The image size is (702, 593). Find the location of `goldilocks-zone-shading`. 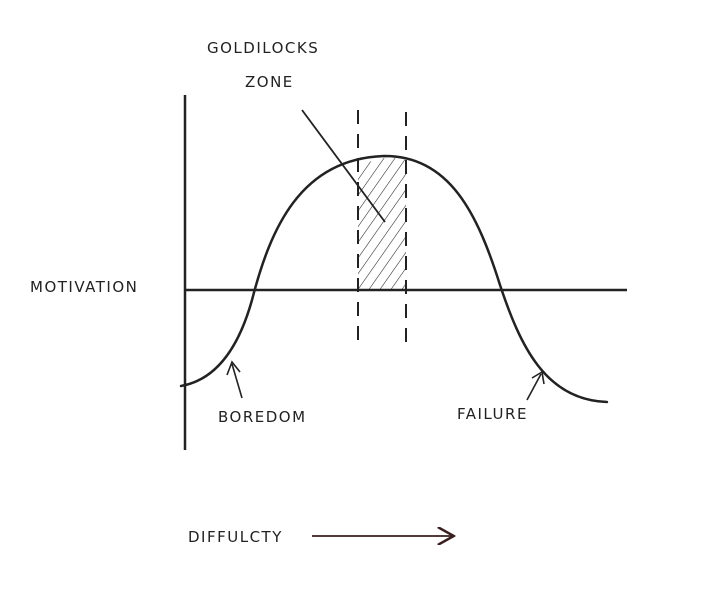

goldilocks-zone-shading is located at coordinates (382, 223).